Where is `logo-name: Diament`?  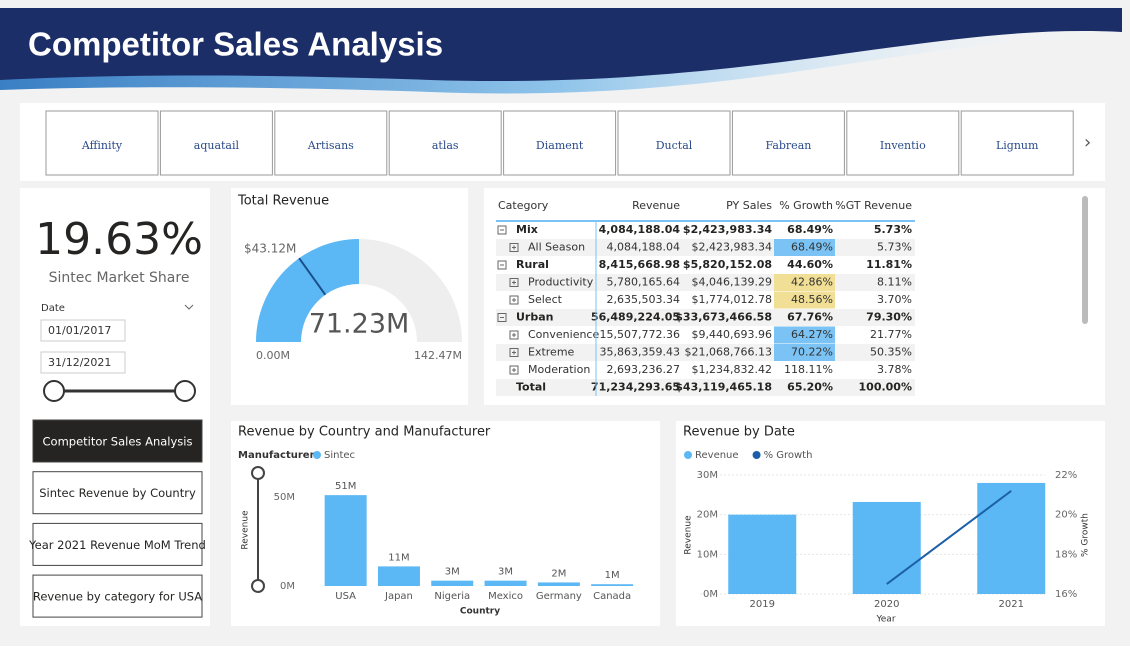 logo-name: Diament is located at coordinates (560, 145).